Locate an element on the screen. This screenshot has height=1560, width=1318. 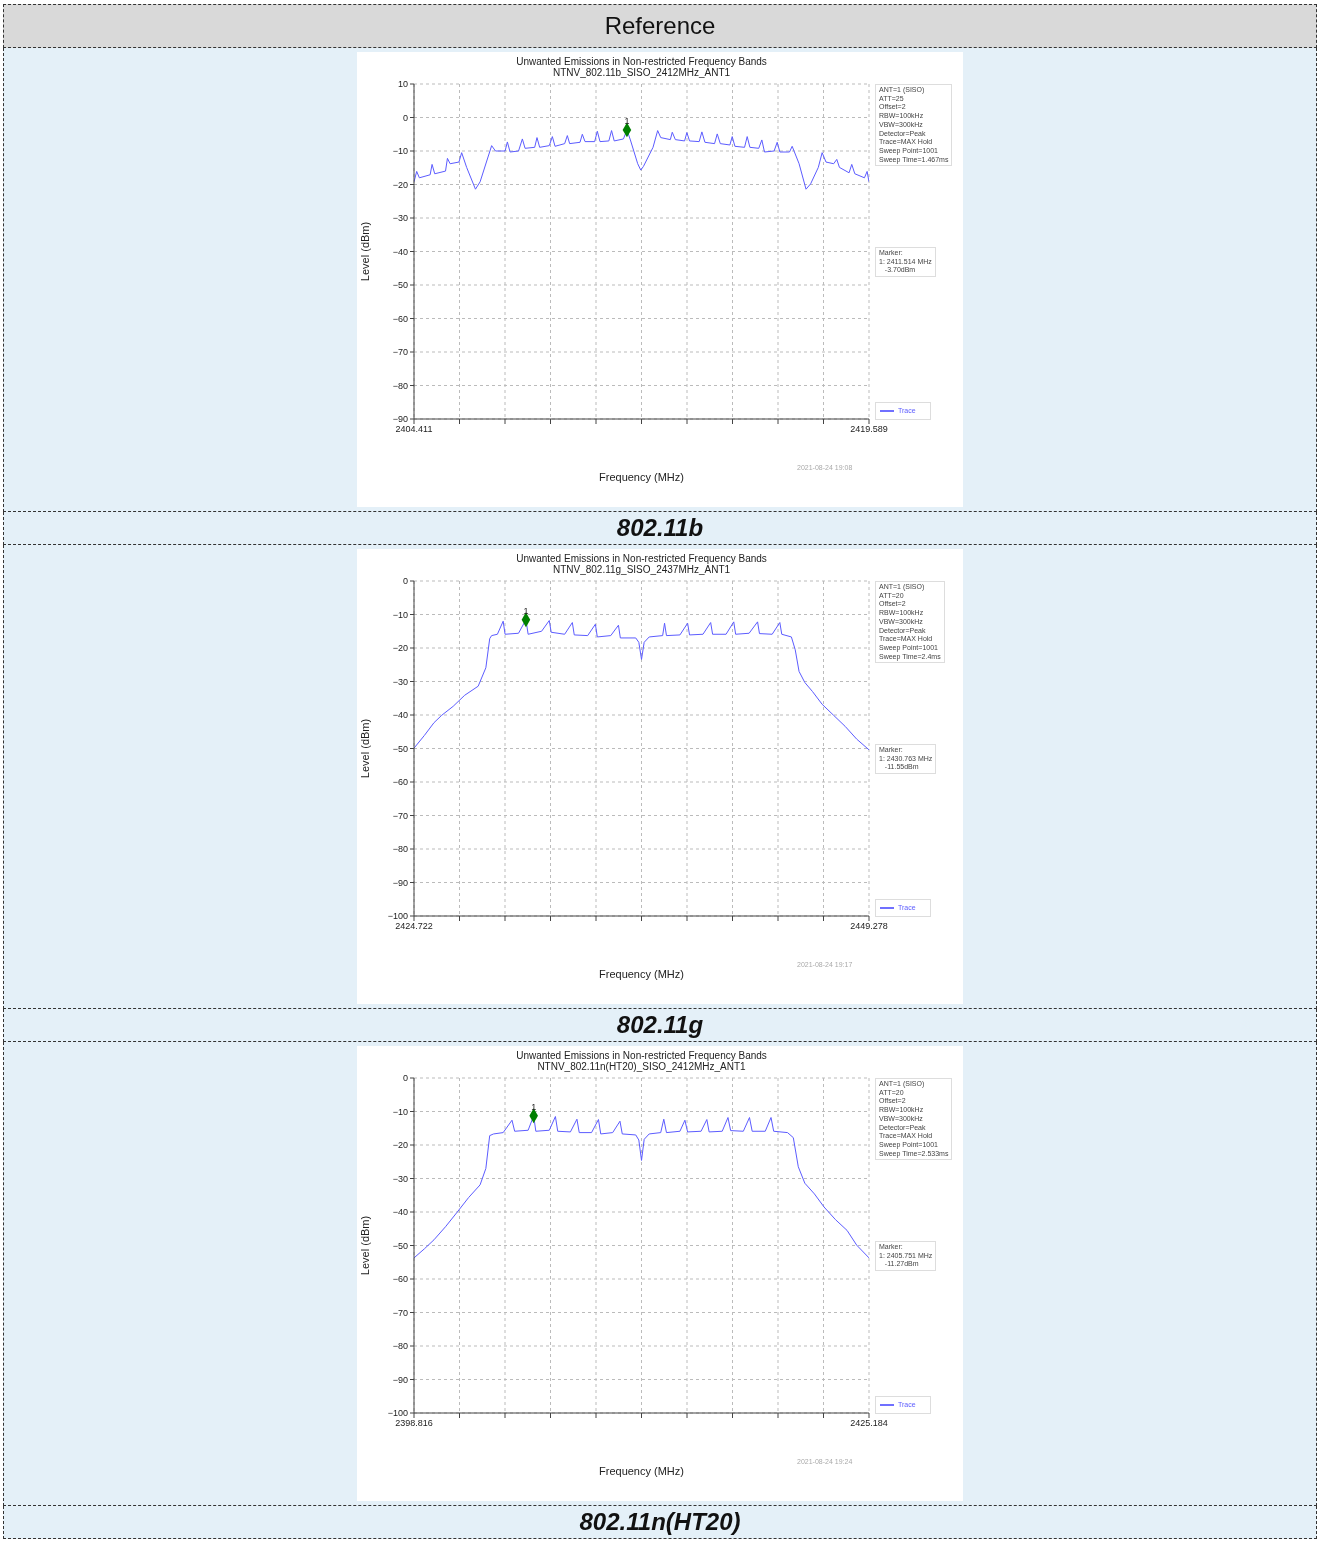
chart-subtitle: NTNV_802.11n(HT20)_SISO_2412MHz_ANT1 is located at coordinates (641, 1066).